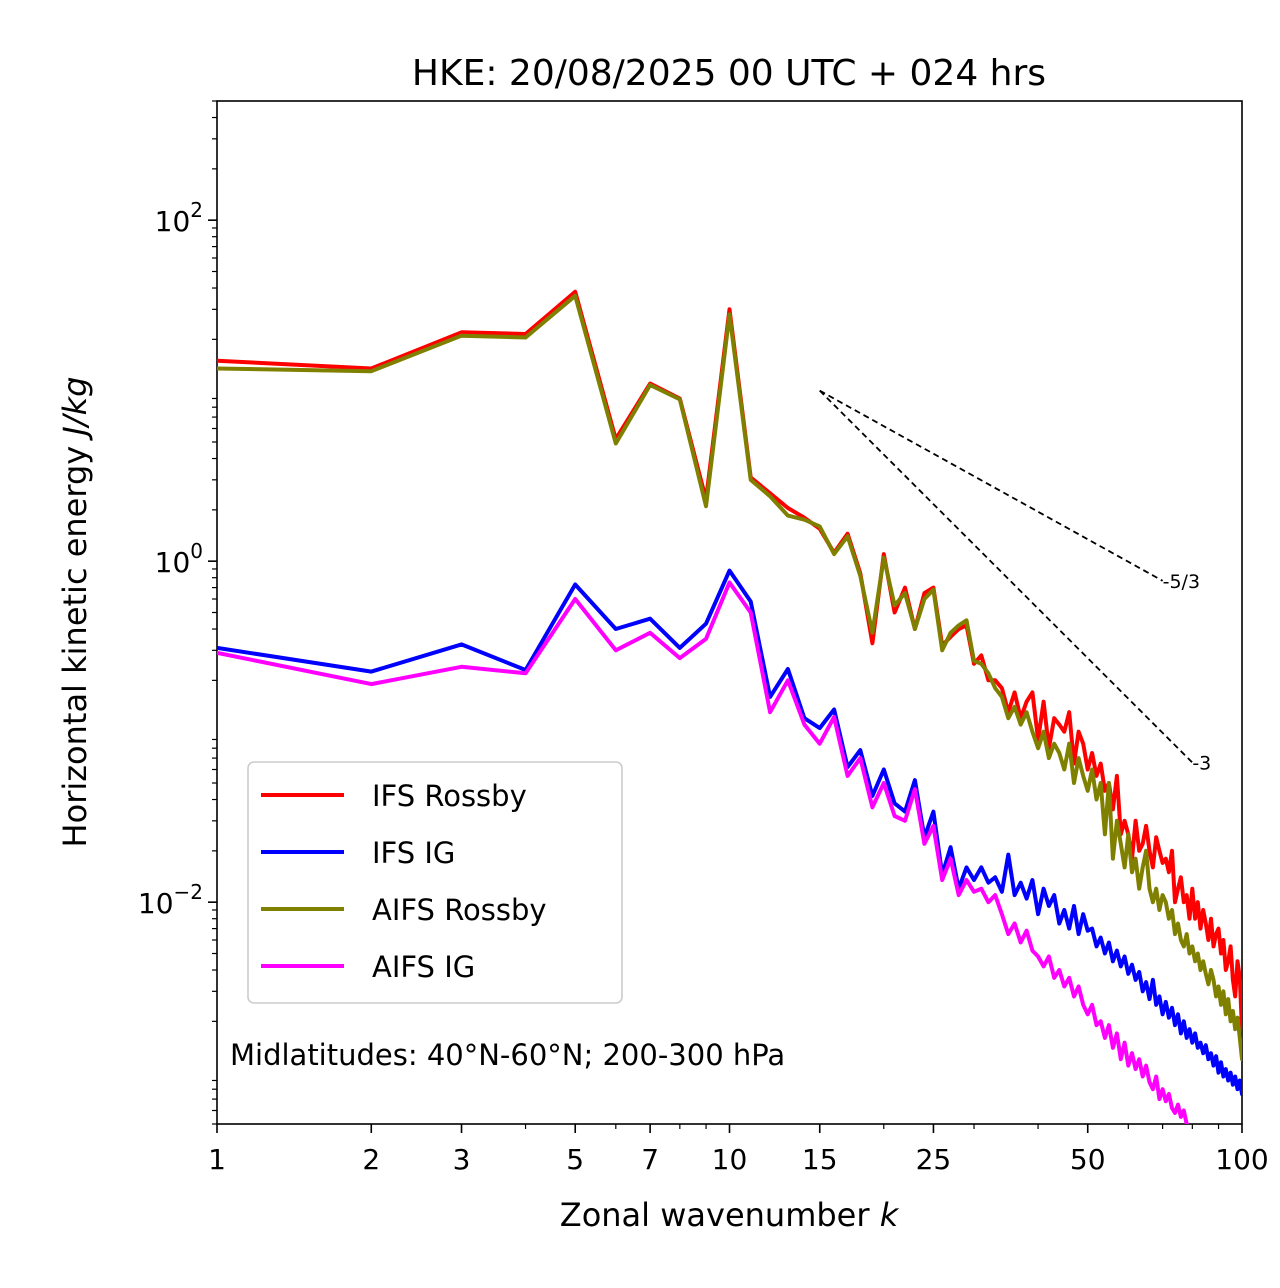 Image resolution: width=1280 pixels, height=1288 pixels. What do you see at coordinates (179, 218) in the screenshot?
I see `y-tick-label: 10²` at bounding box center [179, 218].